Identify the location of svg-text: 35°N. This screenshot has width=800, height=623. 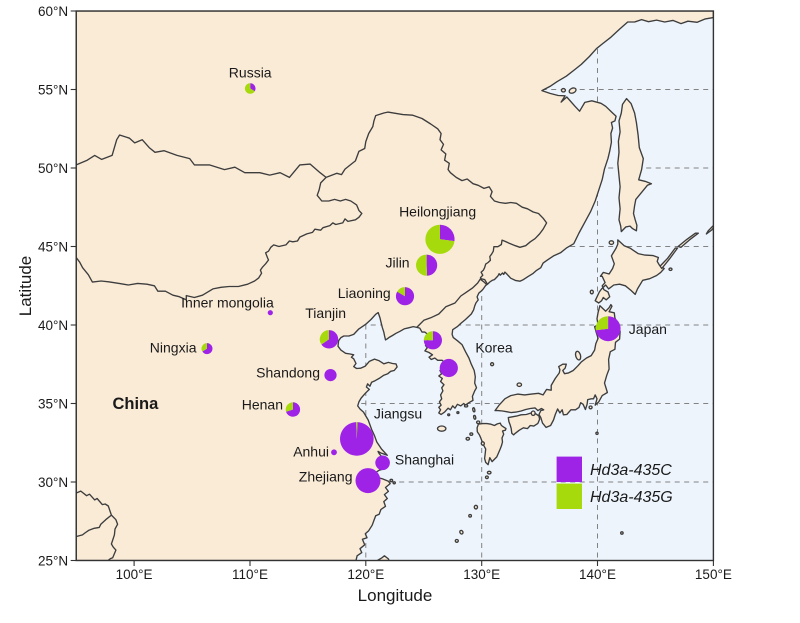
(53, 403).